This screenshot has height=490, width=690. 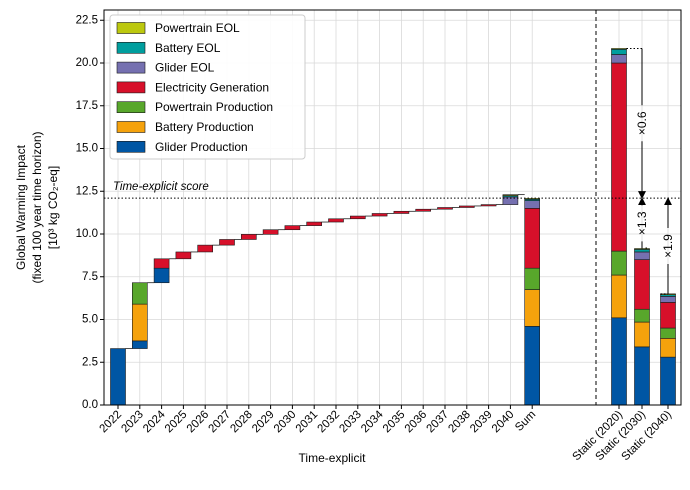 I want to click on x-tick-label: 2027, so click(x=220, y=422).